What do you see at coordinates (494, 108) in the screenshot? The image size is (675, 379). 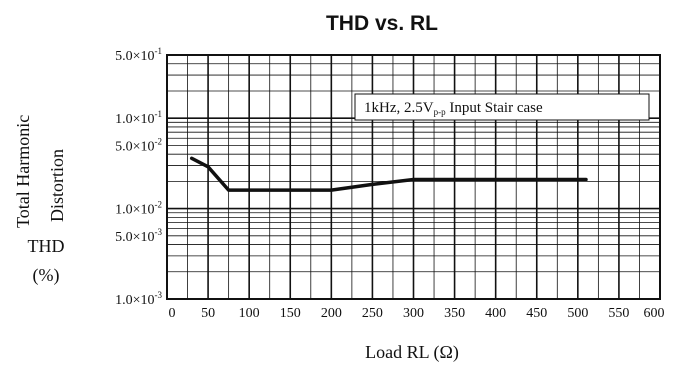 I see `annotation-rest: Input Stair case` at bounding box center [494, 108].